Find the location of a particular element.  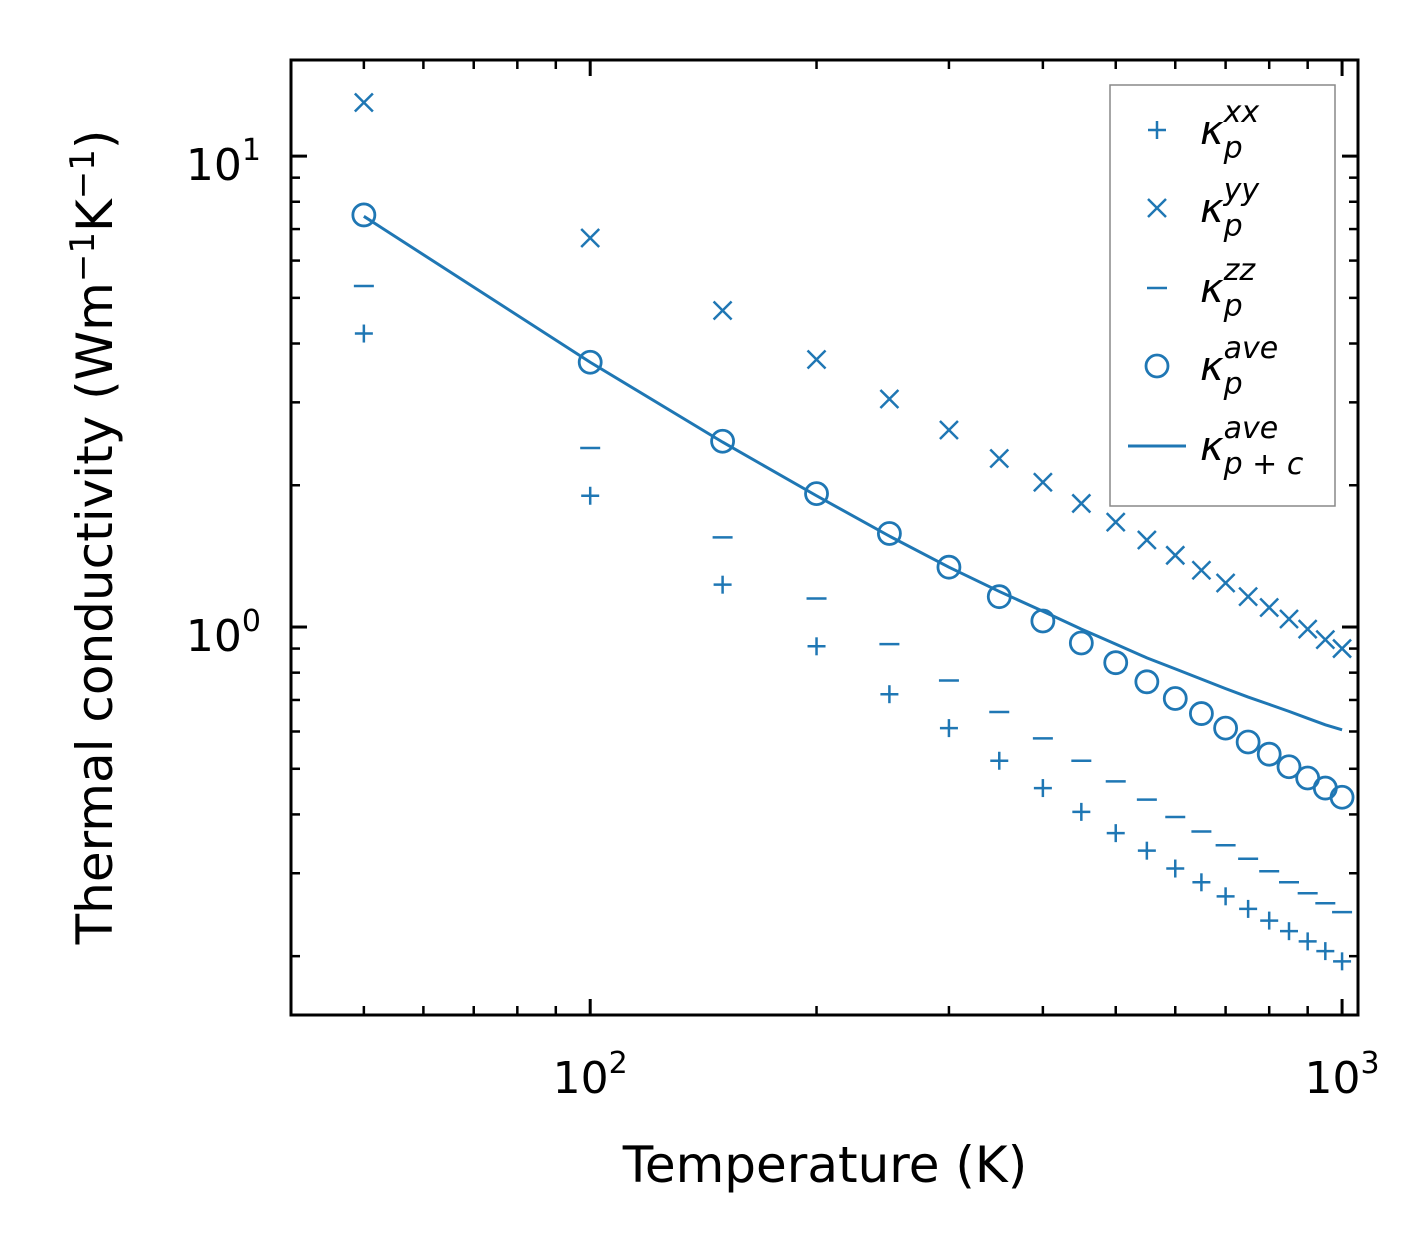

legend-label: κave p + c is located at coordinates (1252, 446).